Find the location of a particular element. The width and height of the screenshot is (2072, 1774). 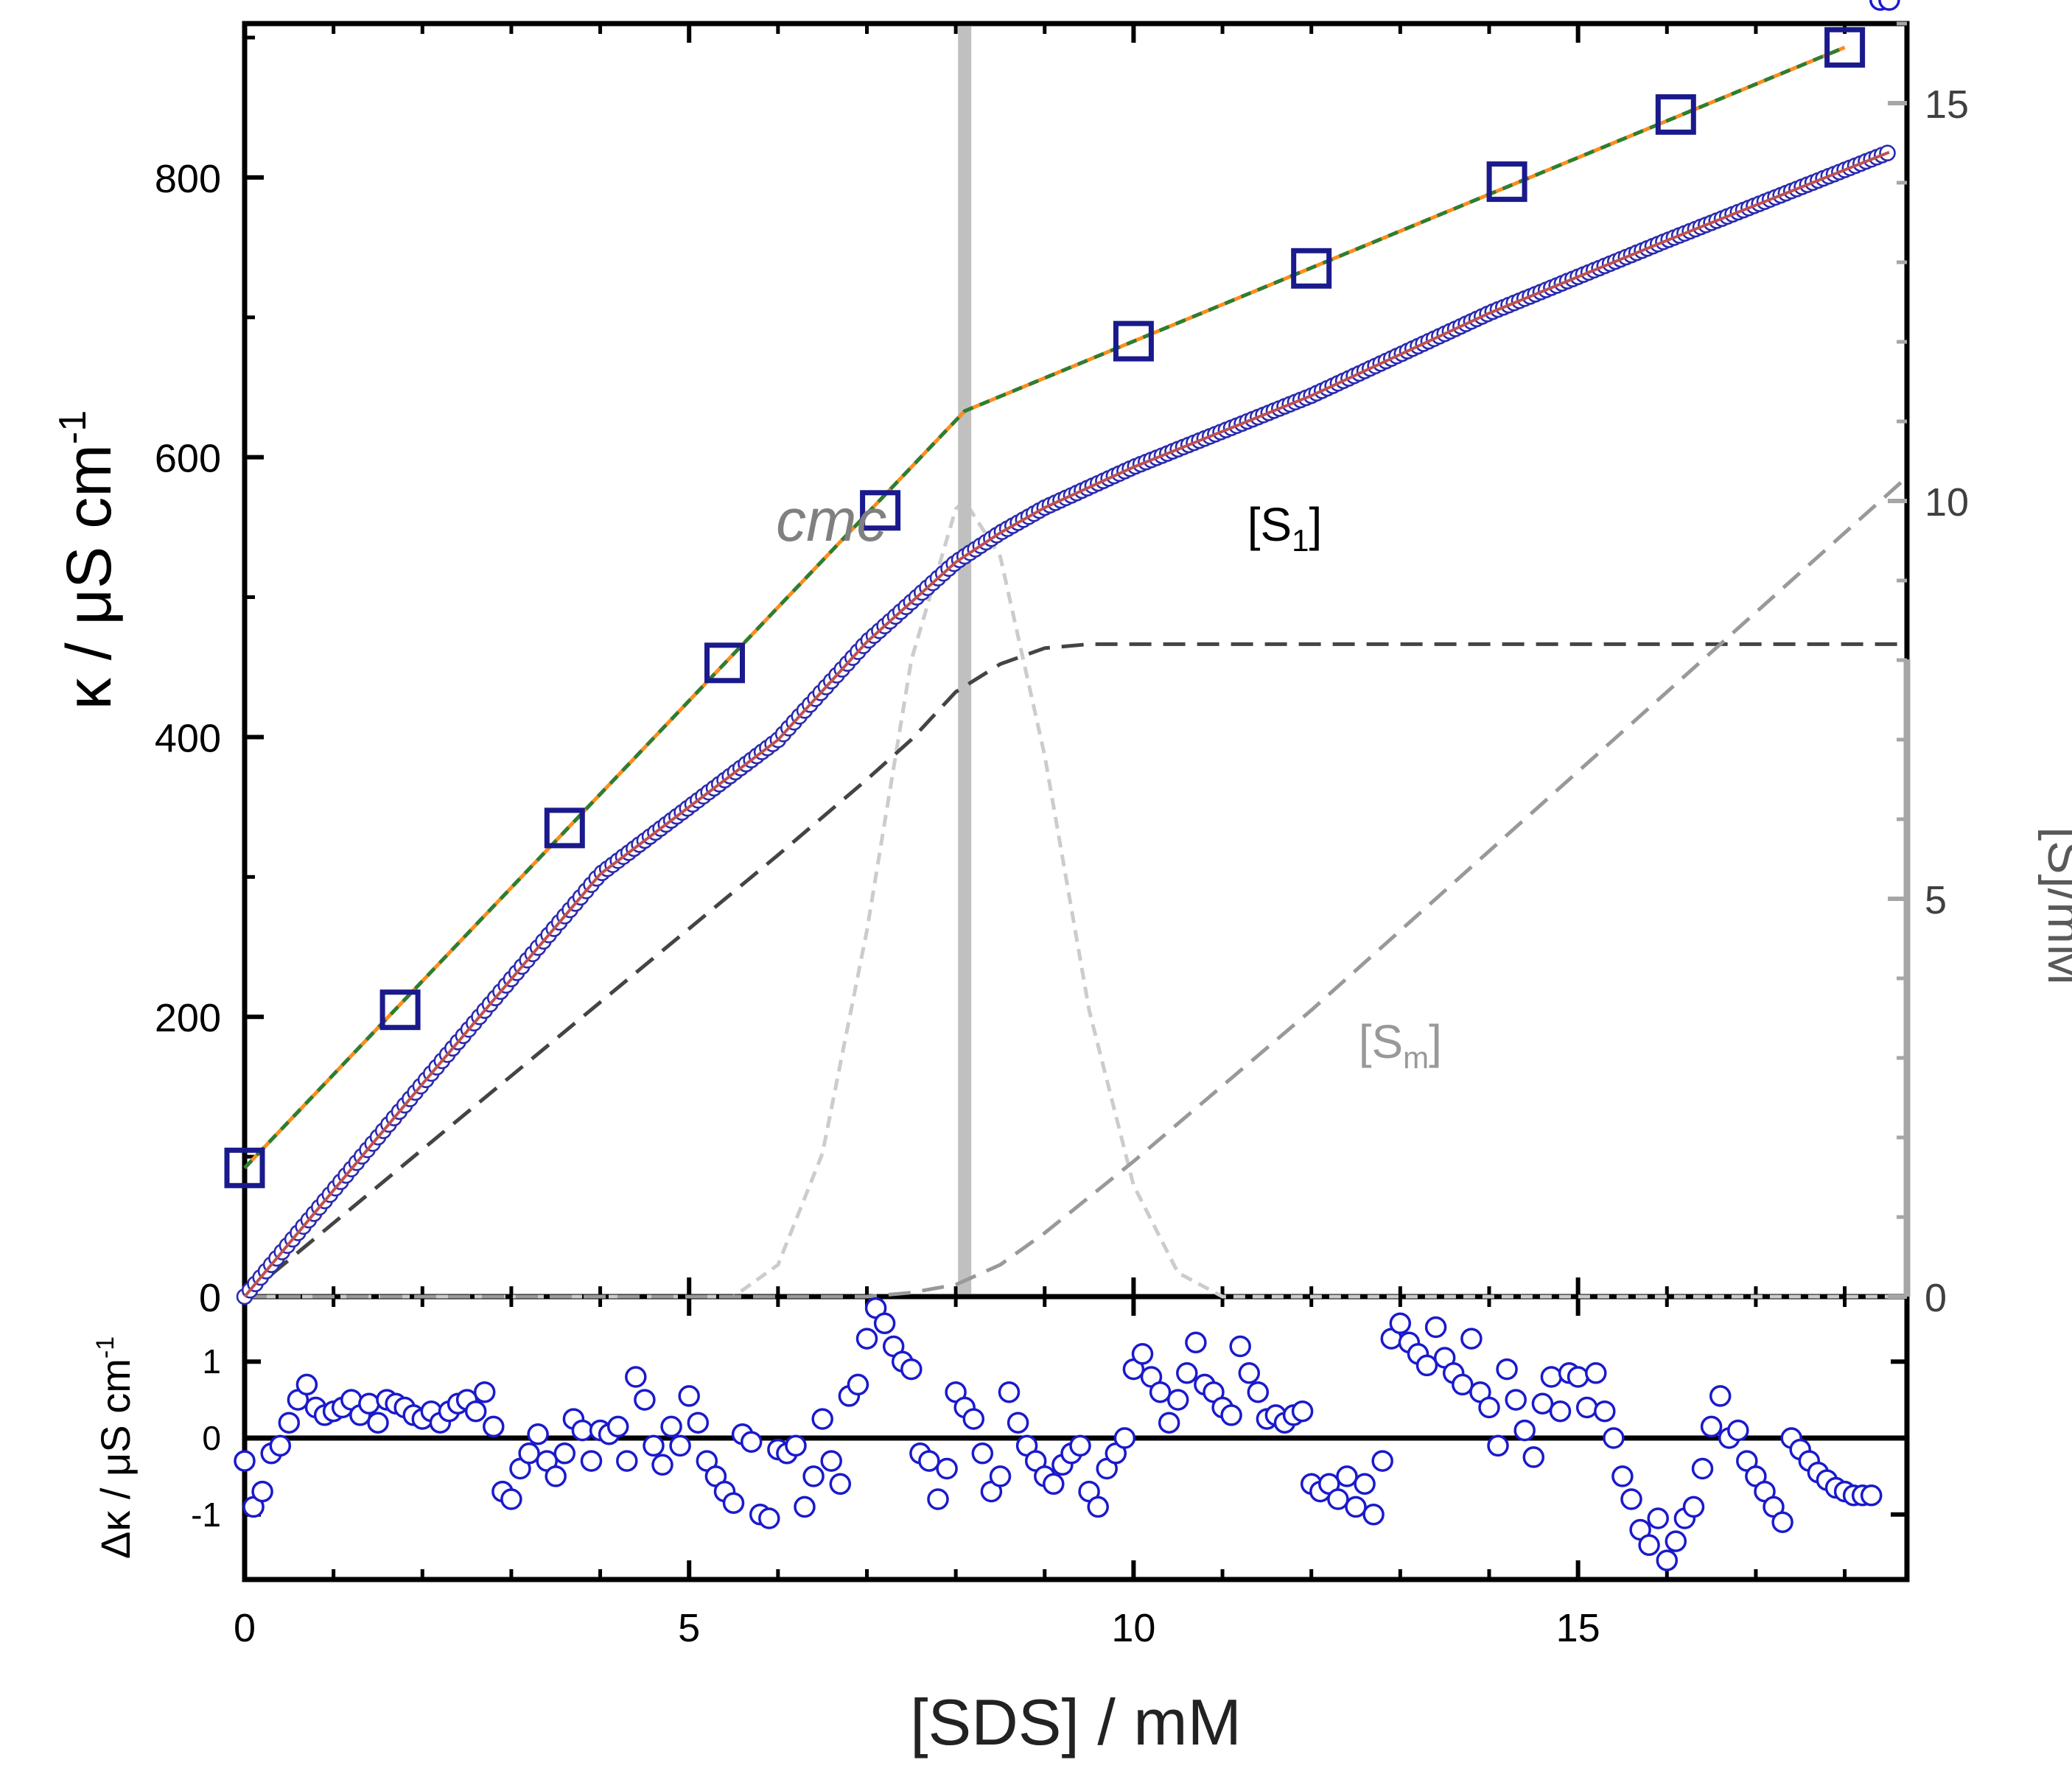

sm-annotation-sub: m is located at coordinates (1416, 1057).